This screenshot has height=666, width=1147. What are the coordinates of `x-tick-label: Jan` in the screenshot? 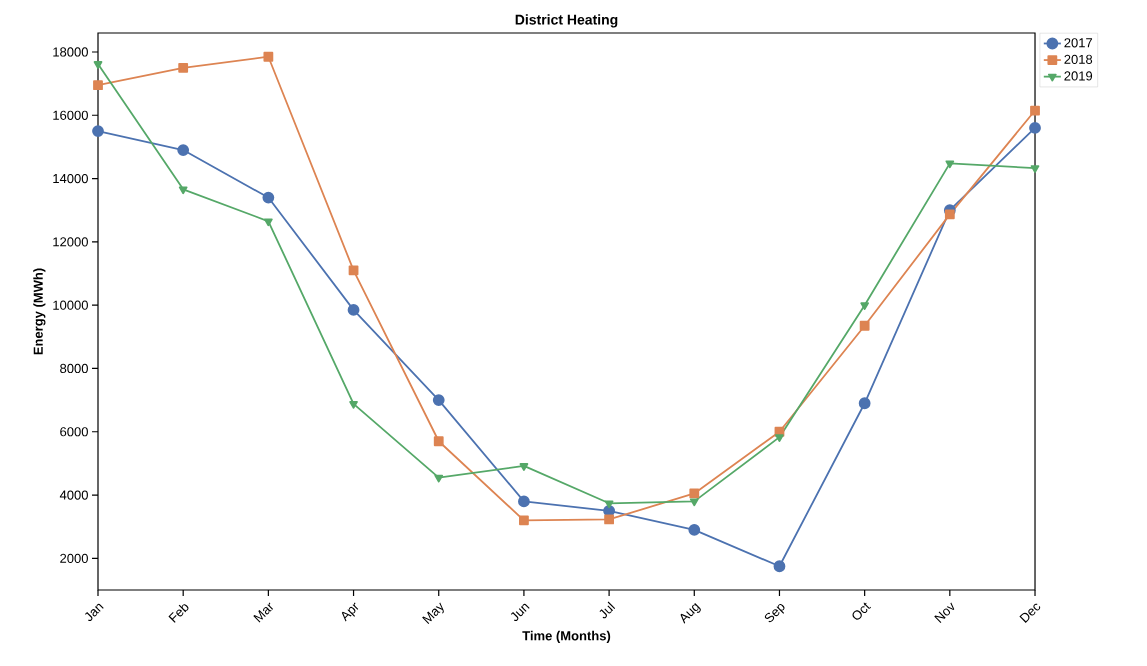 It's located at (94, 612).